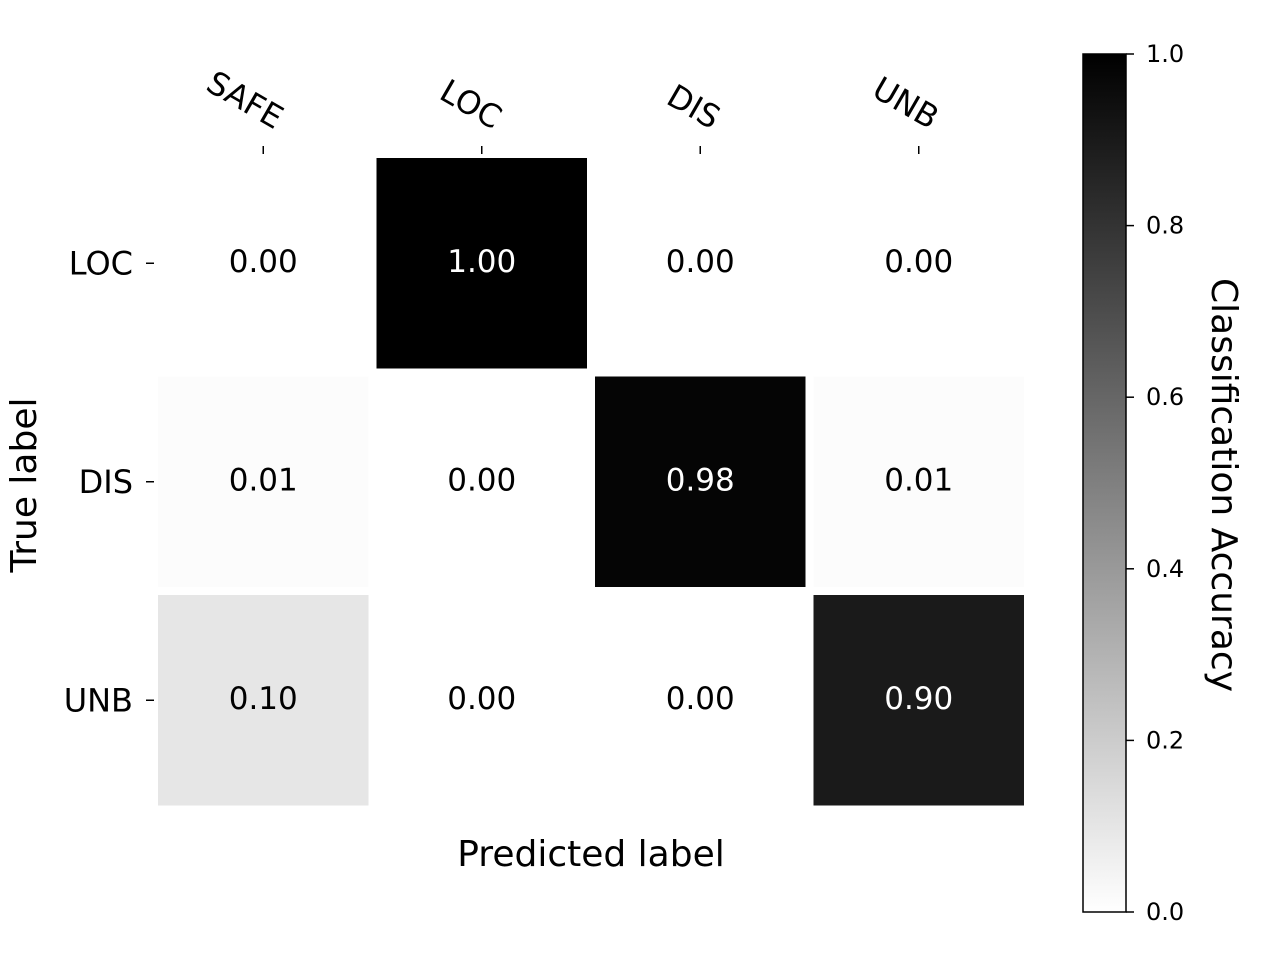 The image size is (1280, 960). What do you see at coordinates (471, 104) in the screenshot?
I see `x-tick-label: LOC` at bounding box center [471, 104].